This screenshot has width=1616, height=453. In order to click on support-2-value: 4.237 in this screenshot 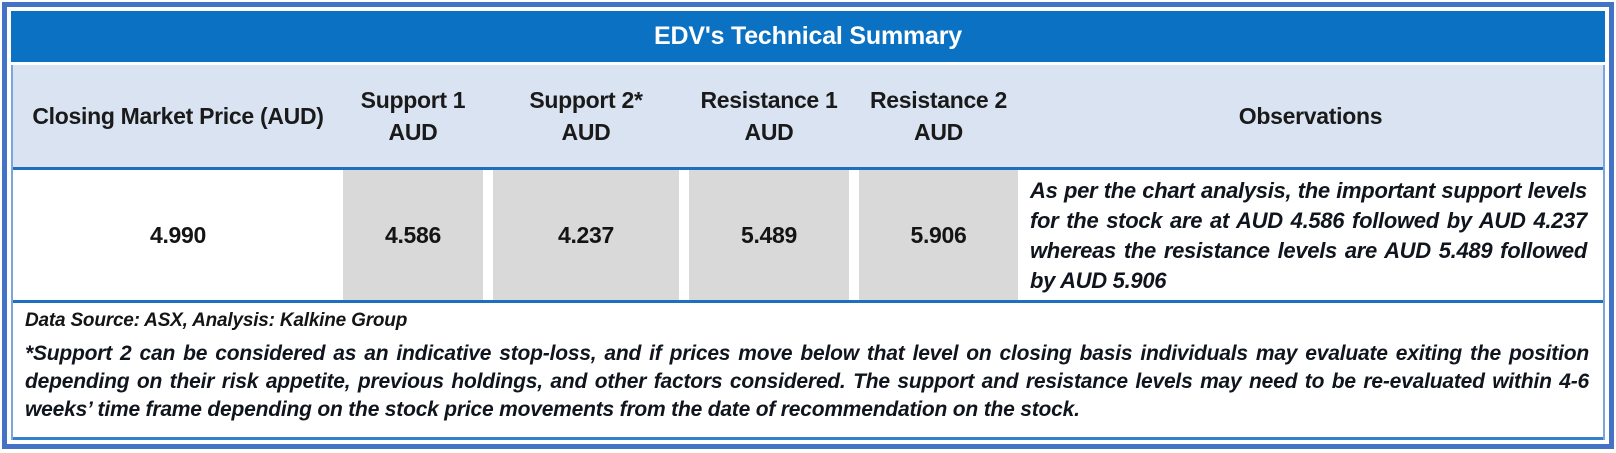, I will do `click(586, 234)`.